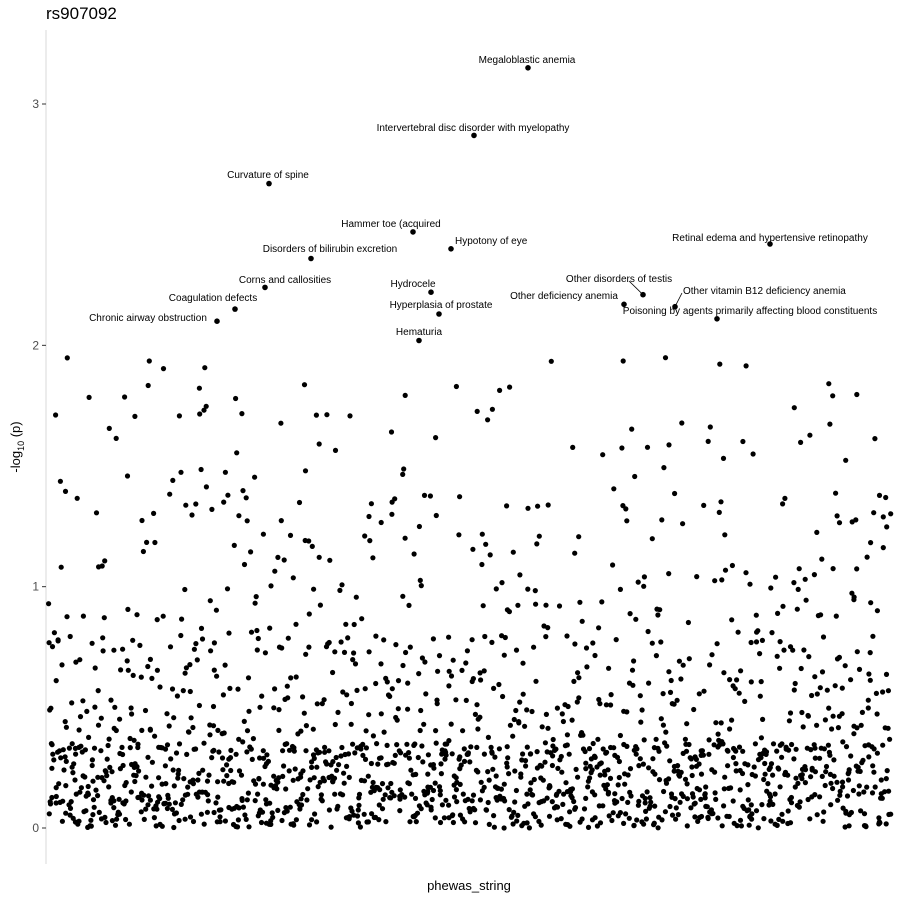 The image size is (900, 900). Describe the element at coordinates (469, 885) in the screenshot. I see `x-axis-title: phewas_string` at that location.